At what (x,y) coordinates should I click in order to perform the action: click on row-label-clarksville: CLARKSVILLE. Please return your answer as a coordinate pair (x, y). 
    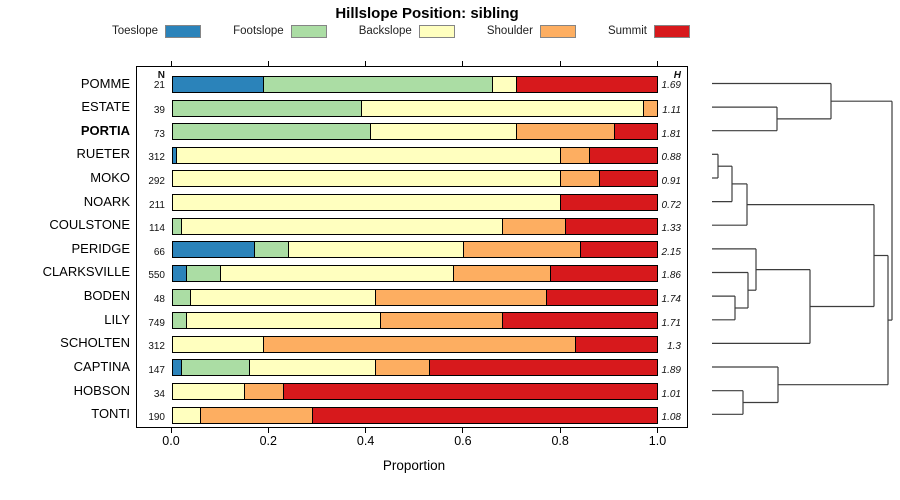
    Looking at the image, I should click on (86, 272).